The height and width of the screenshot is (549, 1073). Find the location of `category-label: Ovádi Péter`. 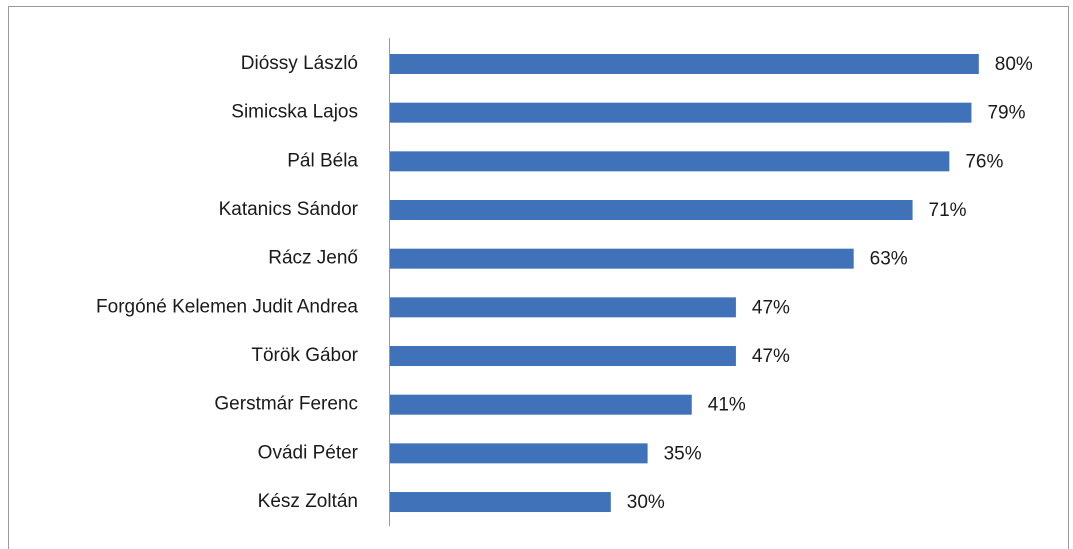

category-label: Ovádi Péter is located at coordinates (308, 452).